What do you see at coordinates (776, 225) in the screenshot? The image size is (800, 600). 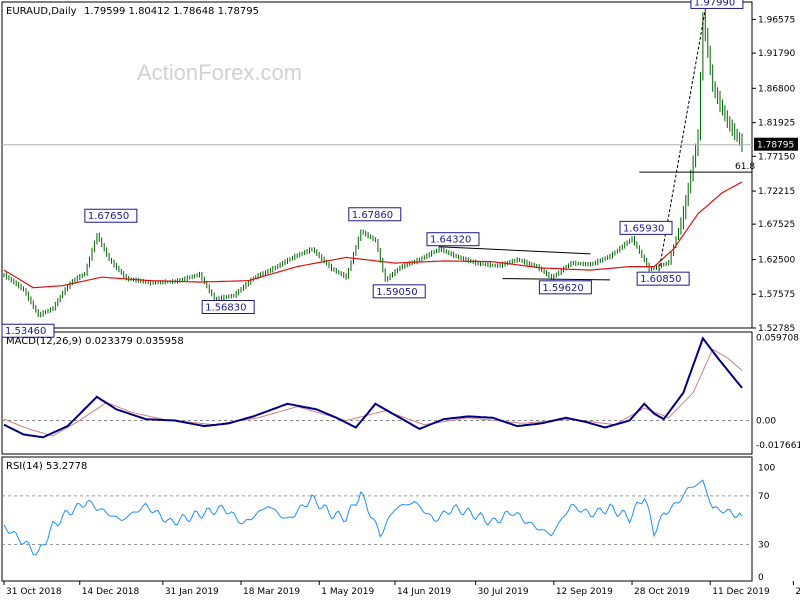 I see `price-axis-label: 1.67525` at bounding box center [776, 225].